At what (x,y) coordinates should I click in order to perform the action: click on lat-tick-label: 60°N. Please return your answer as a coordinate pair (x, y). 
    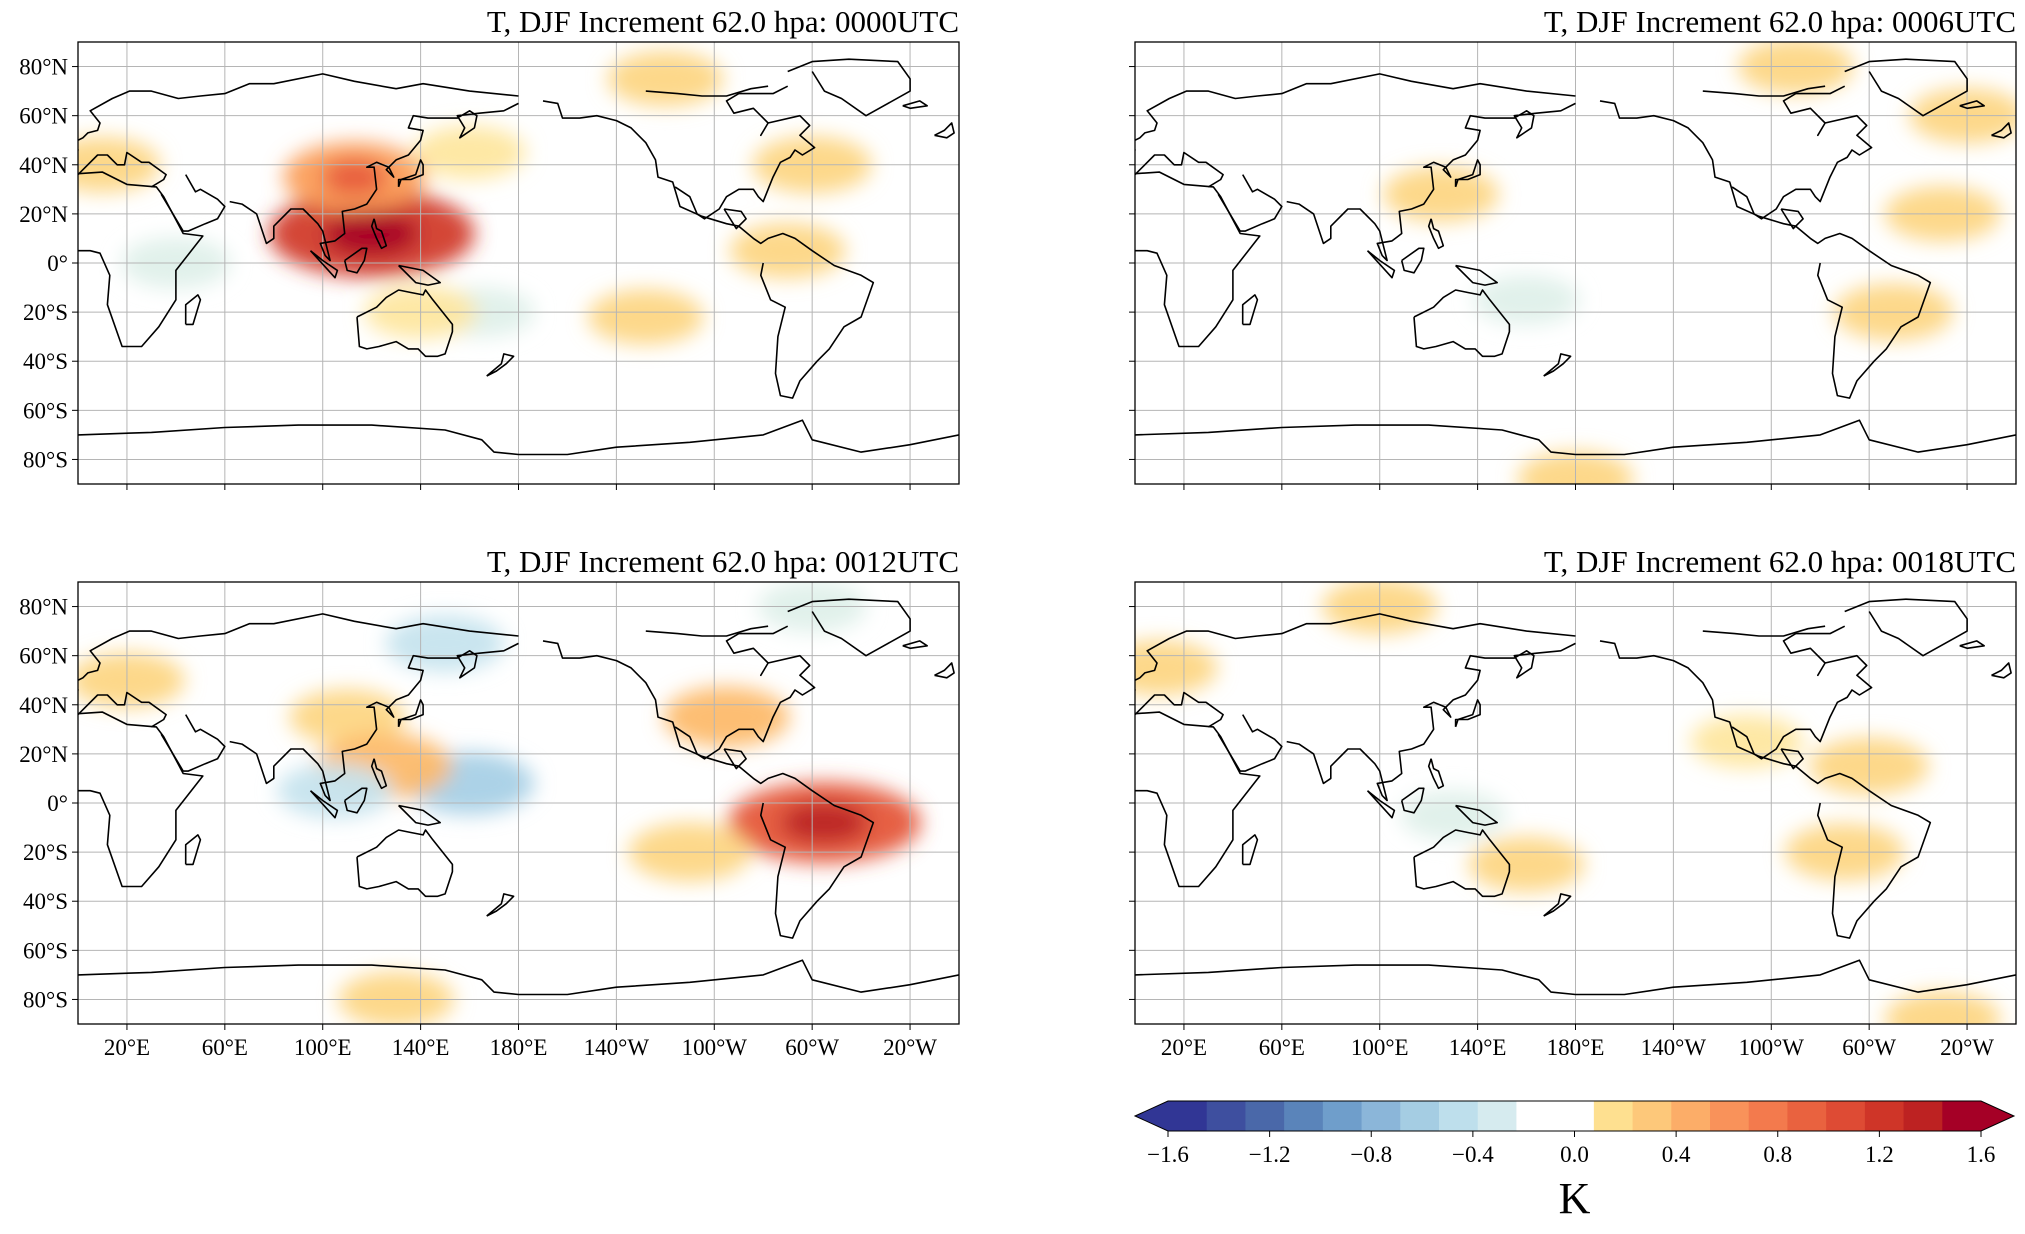
    Looking at the image, I should click on (43, 656).